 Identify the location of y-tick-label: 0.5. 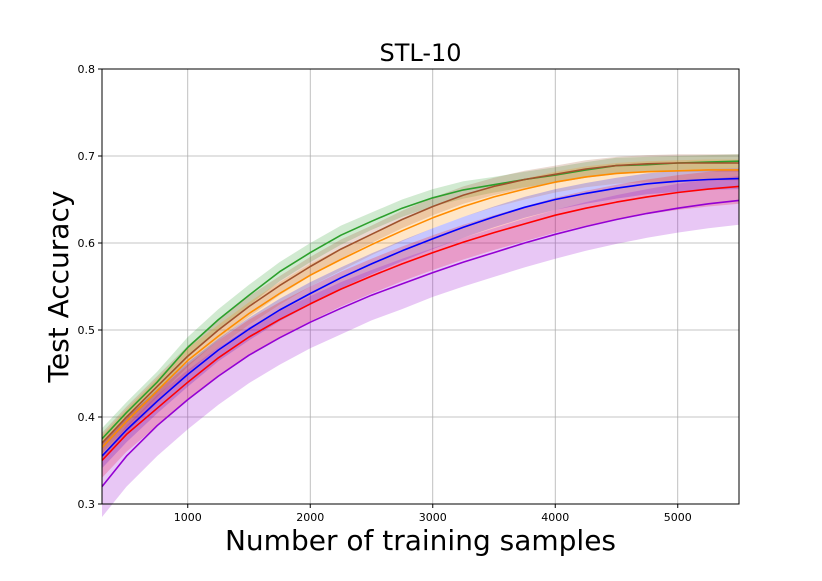
(87, 330).